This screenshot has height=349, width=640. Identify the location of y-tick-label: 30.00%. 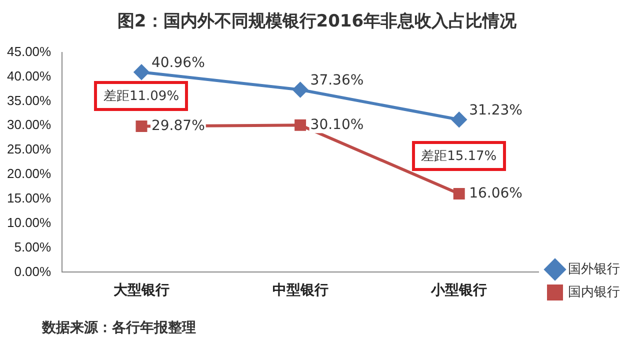
(29, 124).